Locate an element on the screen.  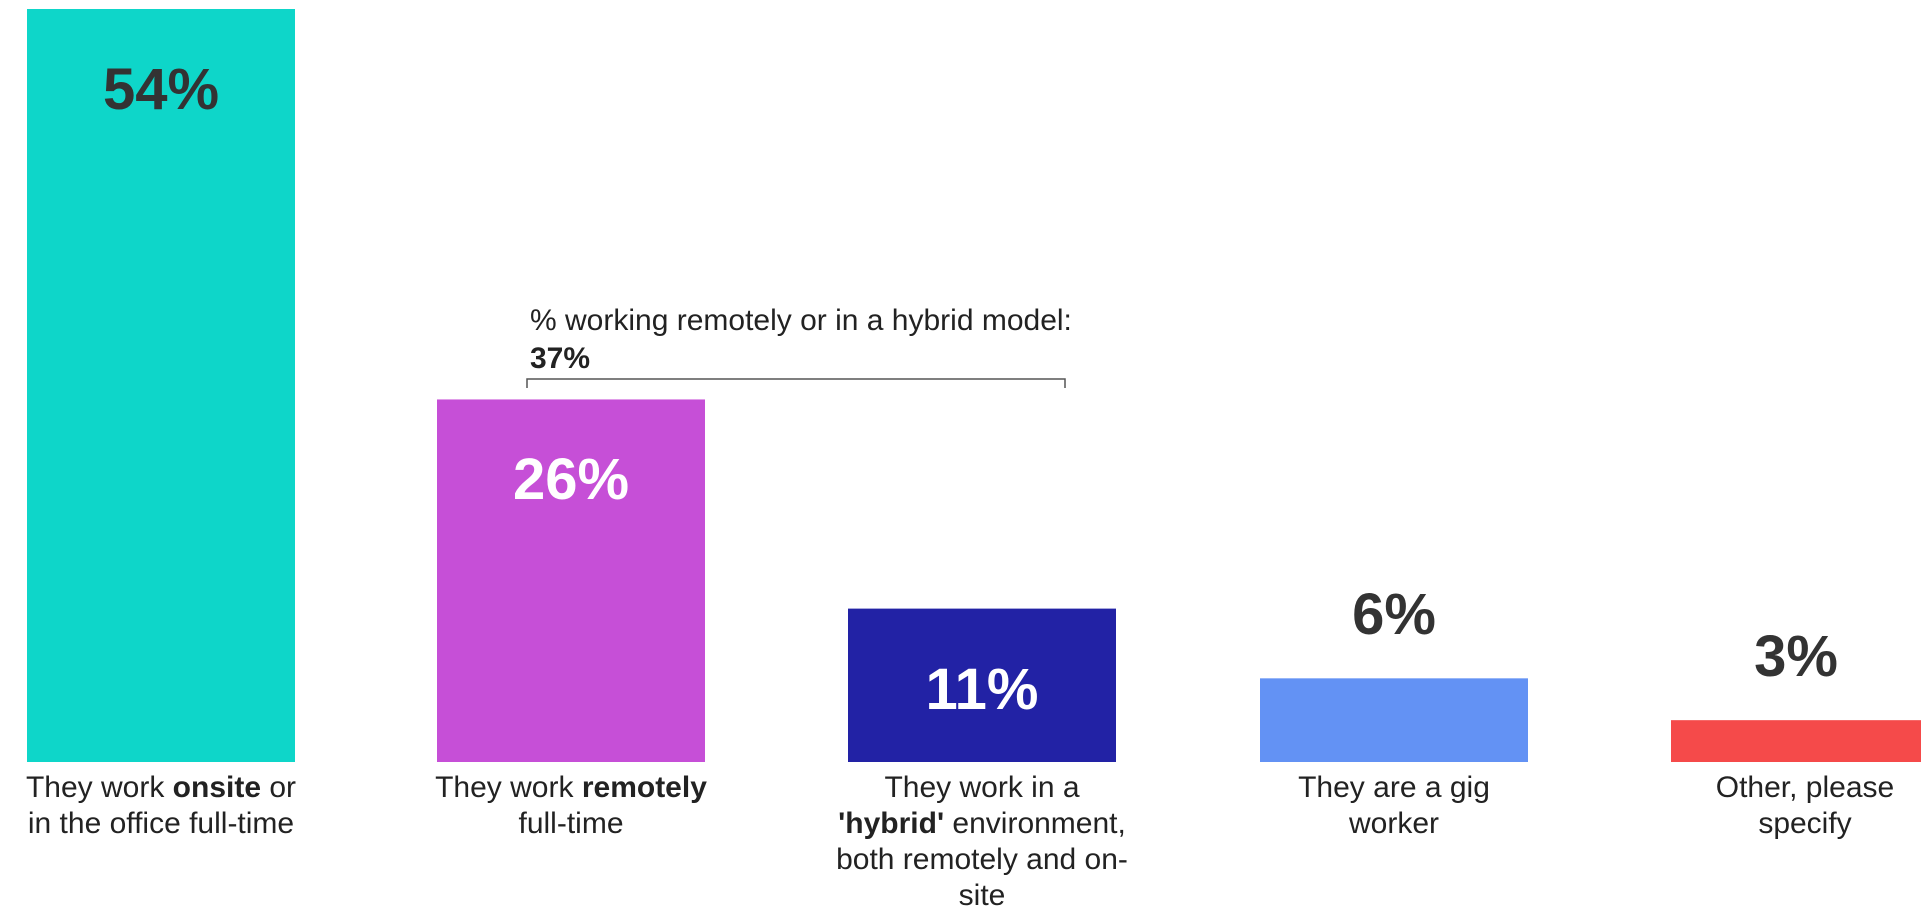
annotation-label: % working remotely or in a hybrid model: is located at coordinates (801, 320).